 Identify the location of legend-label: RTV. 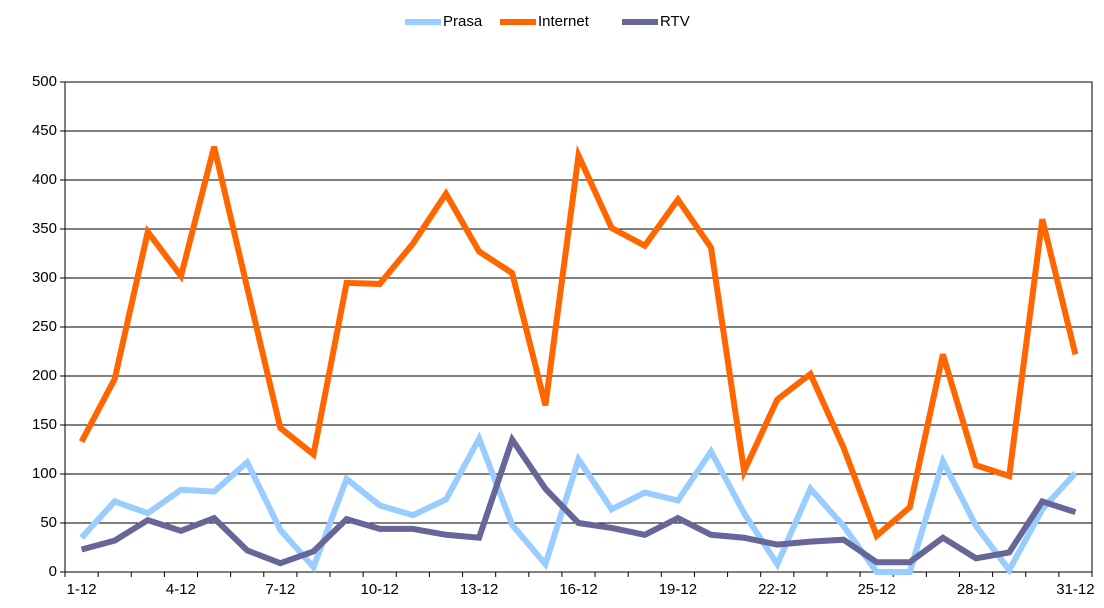
(675, 21).